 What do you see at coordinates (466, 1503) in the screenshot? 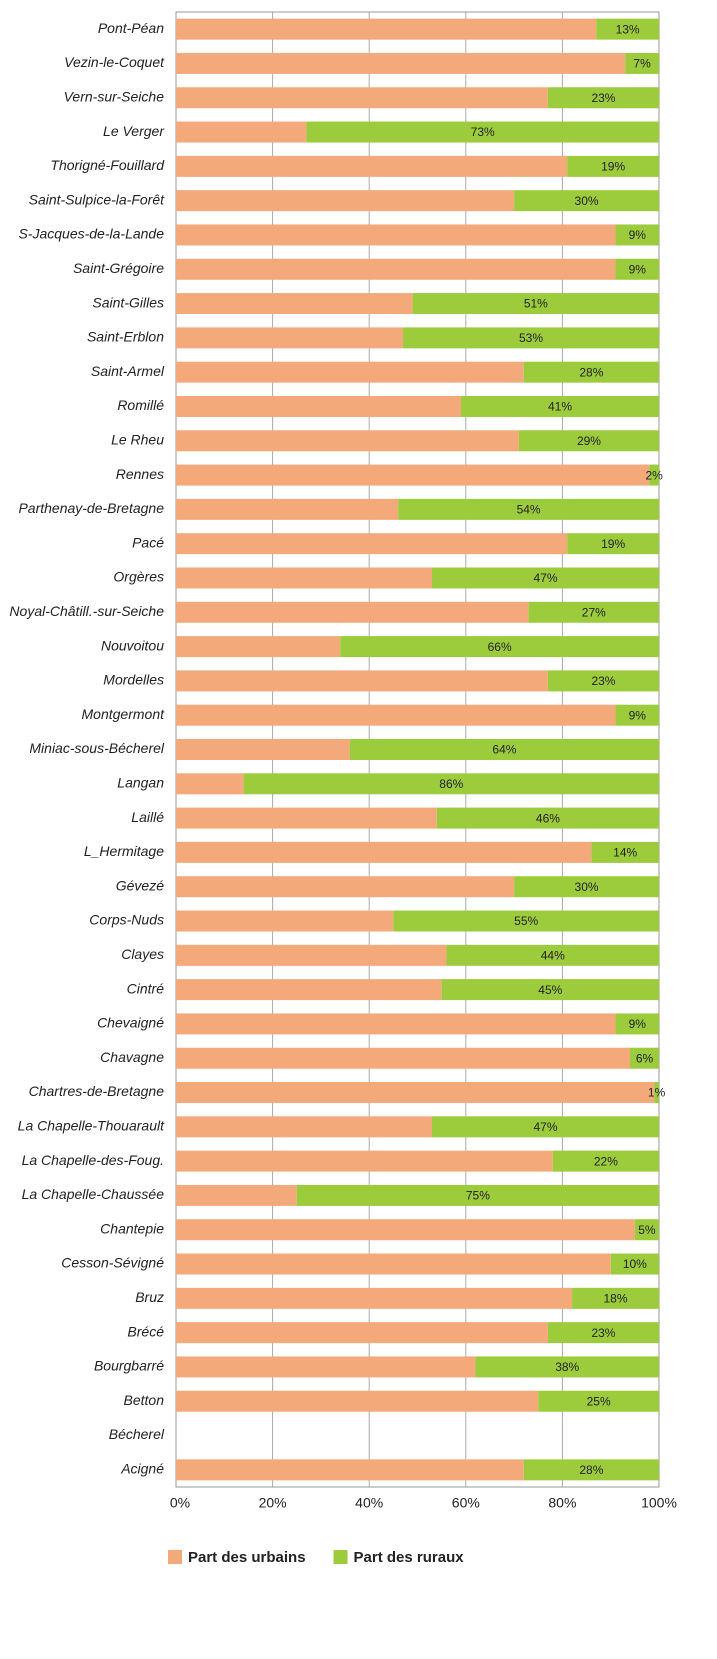
I see `x-tick-label: 60%` at bounding box center [466, 1503].